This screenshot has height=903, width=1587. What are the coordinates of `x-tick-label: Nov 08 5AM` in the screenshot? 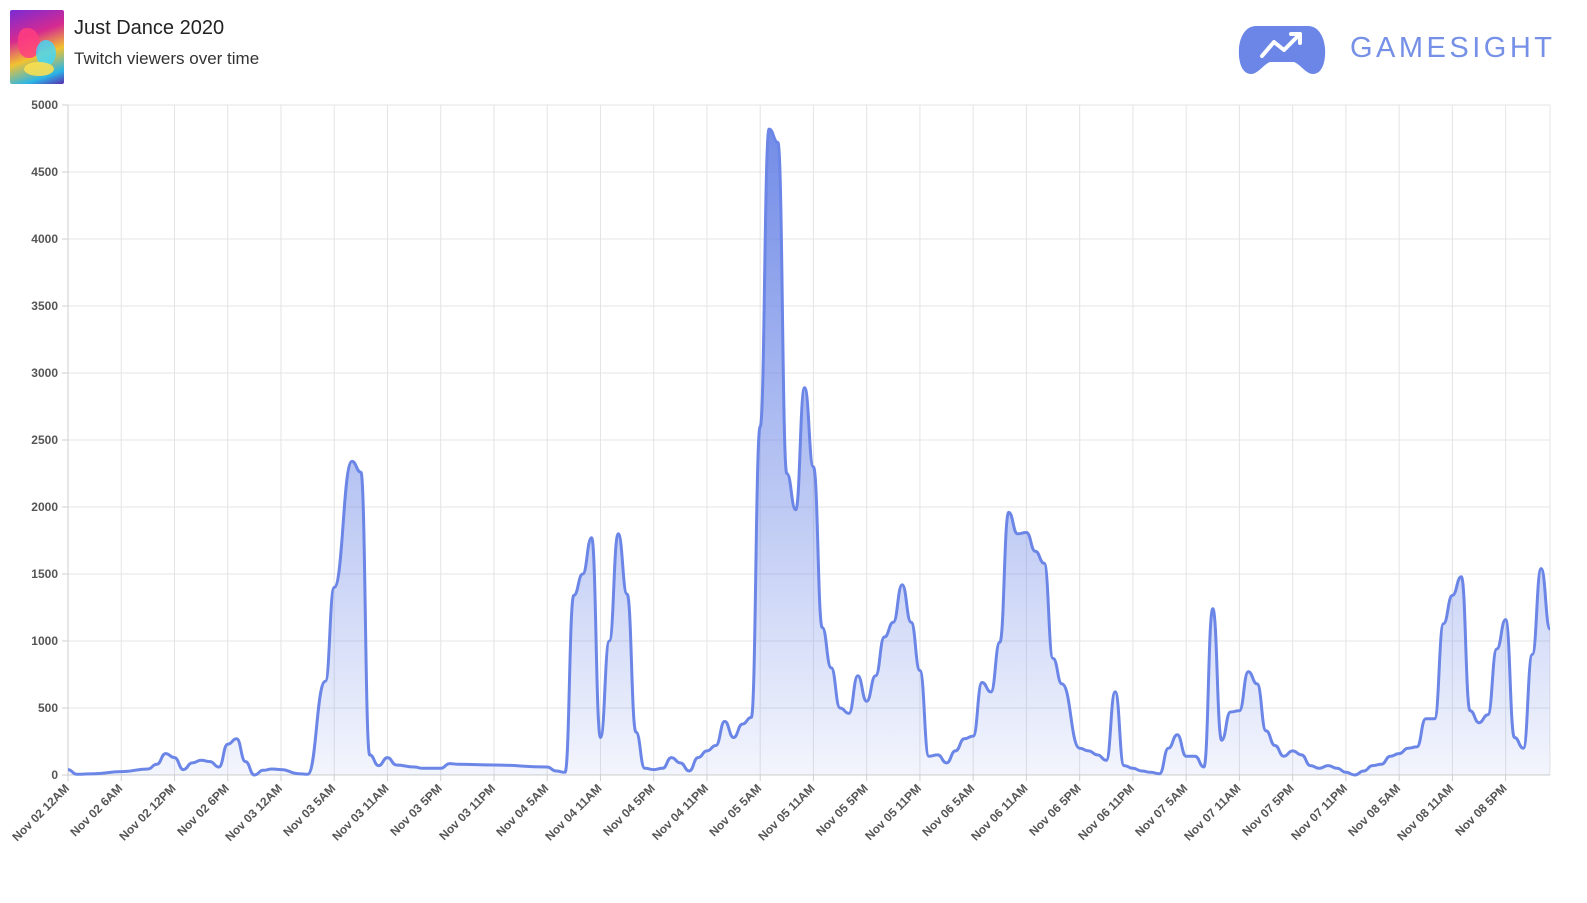 It's located at (1374, 810).